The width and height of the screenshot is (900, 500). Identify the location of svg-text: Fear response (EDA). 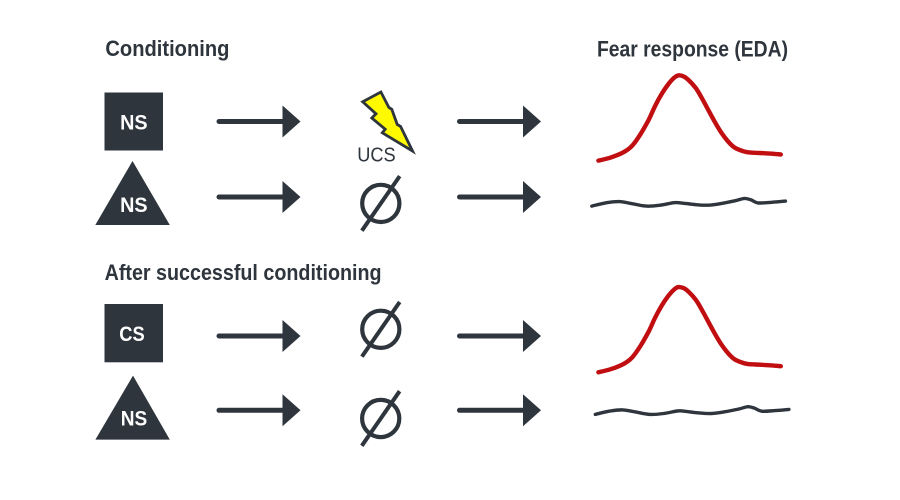
(692, 48).